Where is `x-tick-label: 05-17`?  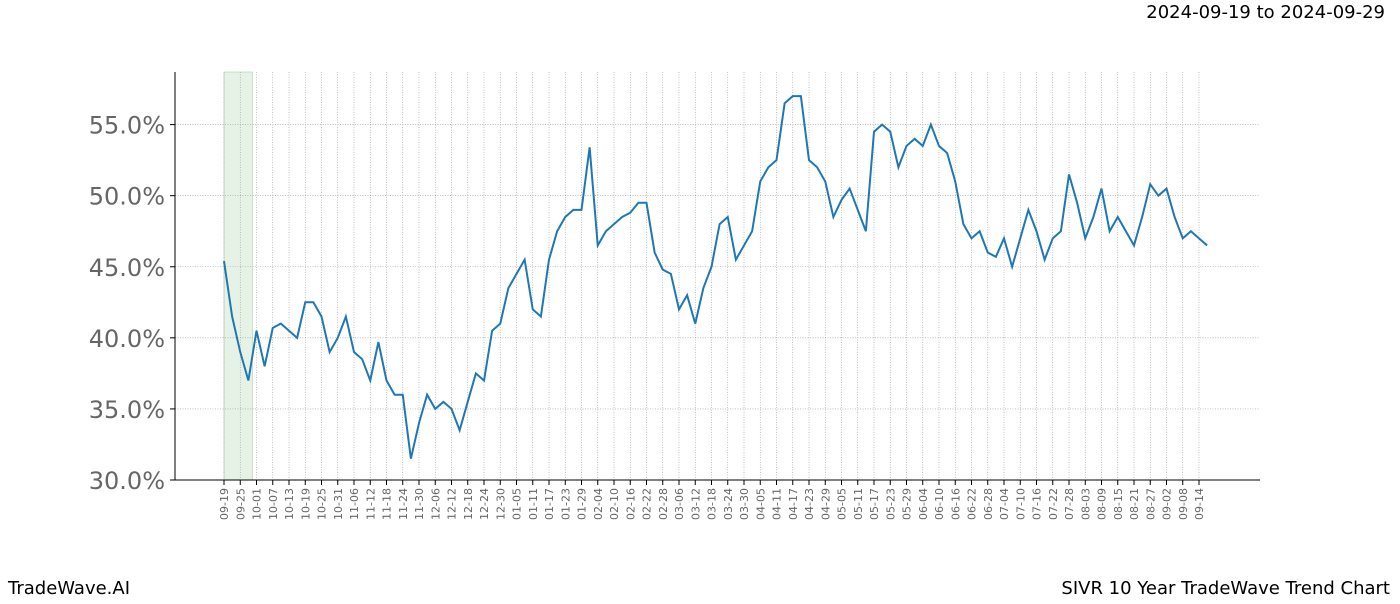 x-tick-label: 05-17 is located at coordinates (874, 504).